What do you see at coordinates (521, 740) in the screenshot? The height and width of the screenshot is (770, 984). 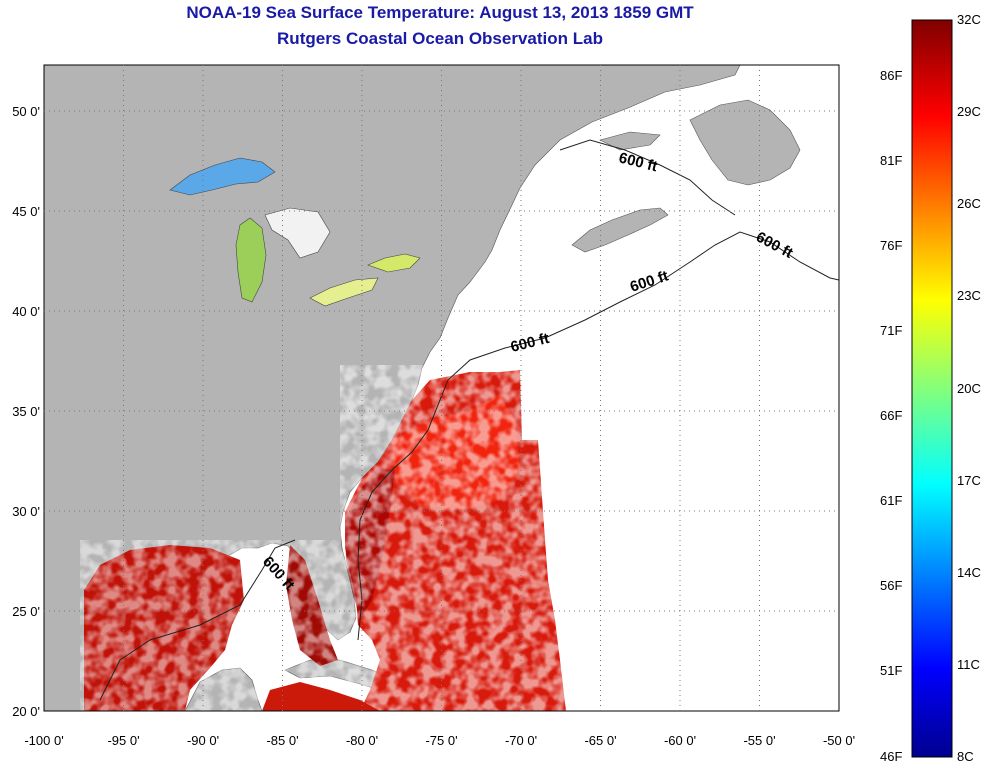 I see `x-tick-label: -70 0'` at bounding box center [521, 740].